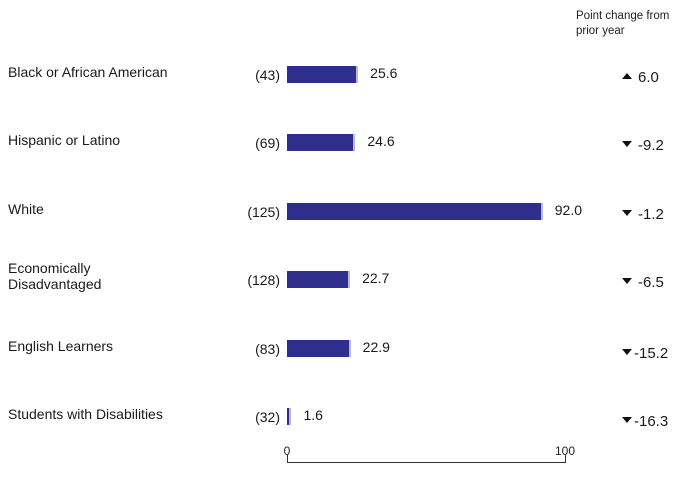 This screenshot has height=487, width=682. Describe the element at coordinates (651, 282) in the screenshot. I see `point-change-value: -6.5` at that location.